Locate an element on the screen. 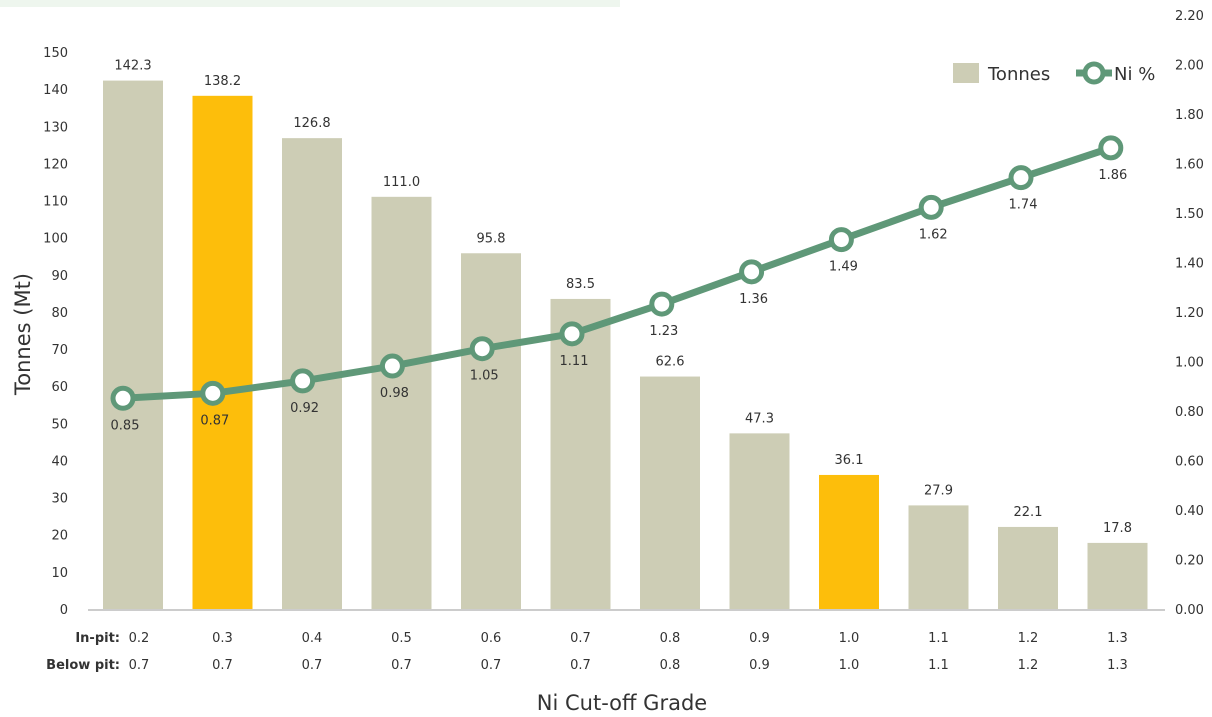  right-axis-tick-label: 1.00 is located at coordinates (1189, 363).